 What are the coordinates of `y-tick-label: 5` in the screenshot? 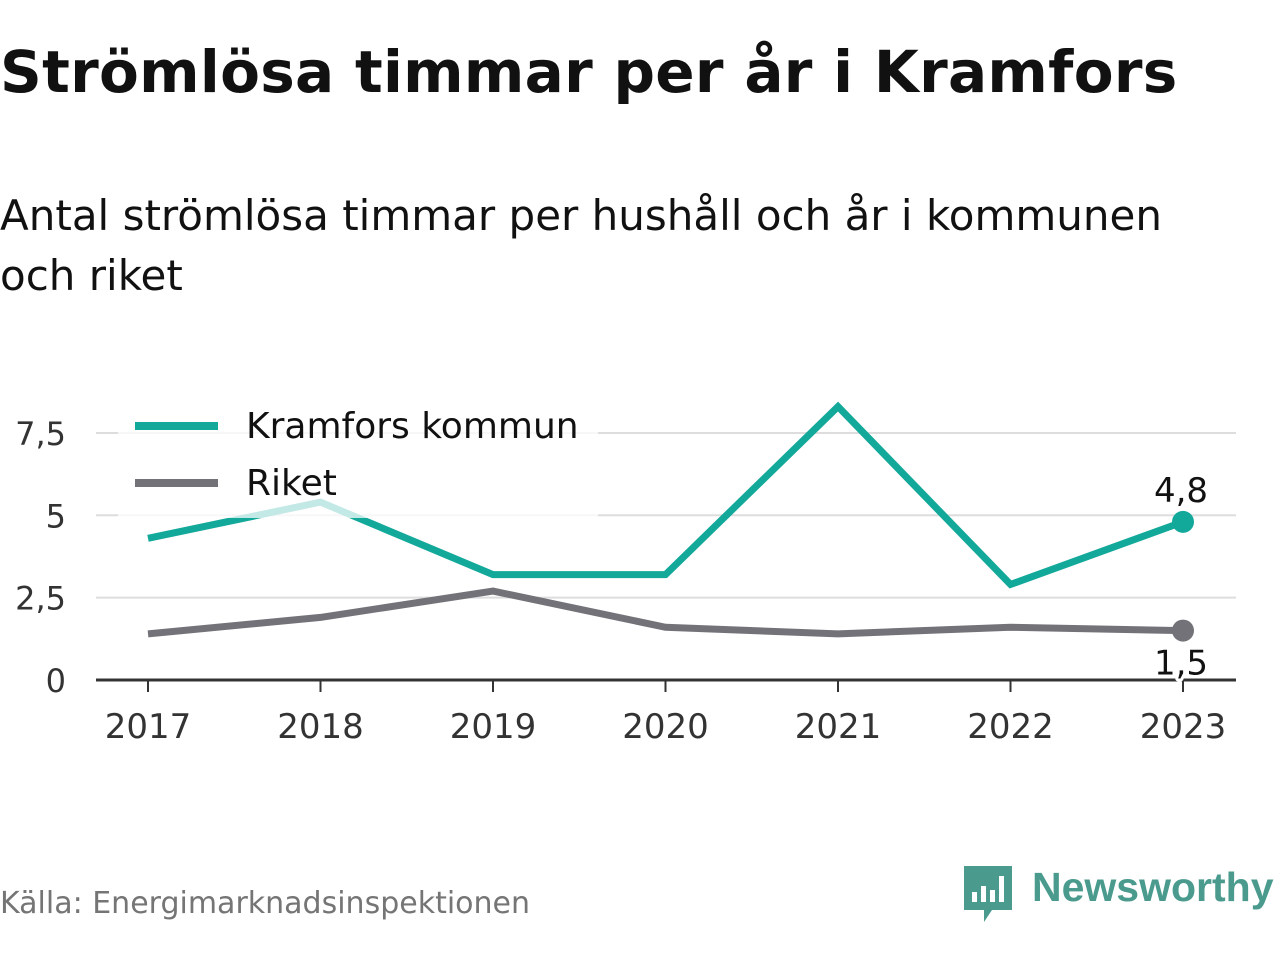 It's located at (56, 516).